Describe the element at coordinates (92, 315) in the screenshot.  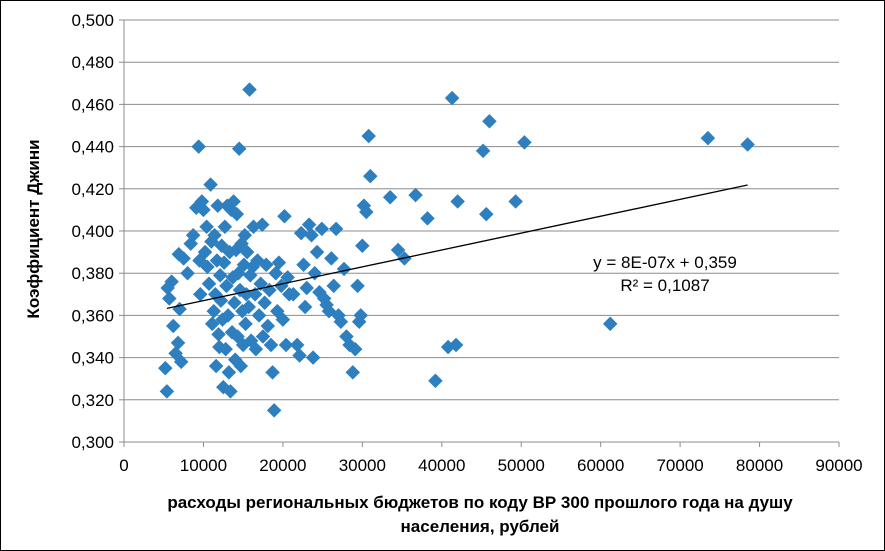
I see `y-tick-label: 0,360` at that location.